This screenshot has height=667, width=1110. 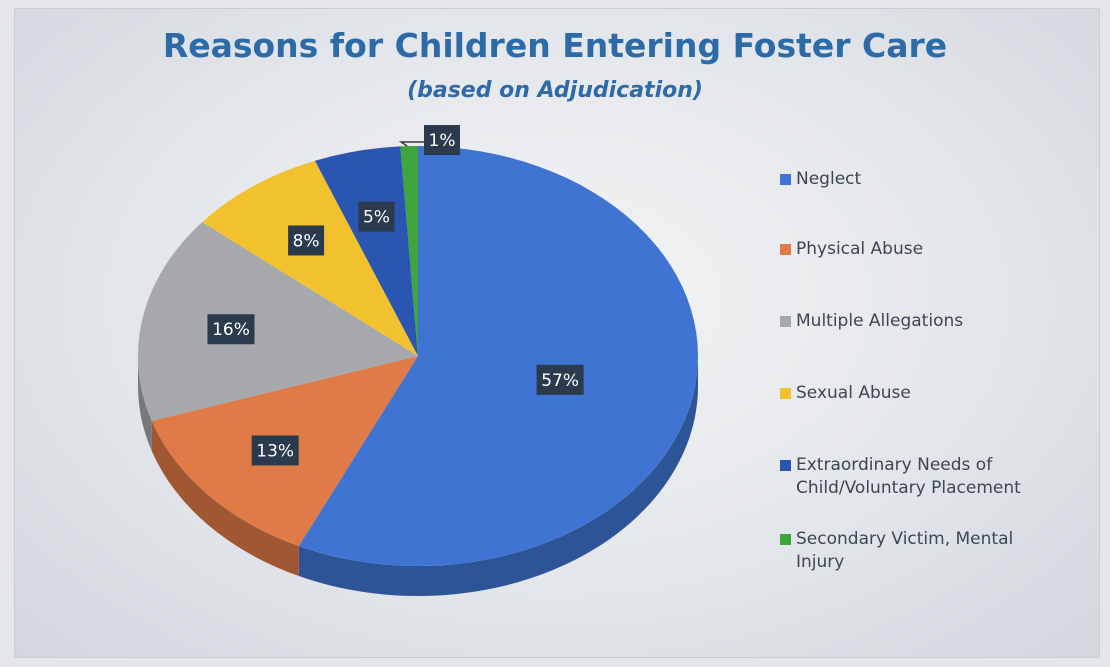 I want to click on legend-label: Secondary Victim, Mental Injury, so click(x=905, y=550).